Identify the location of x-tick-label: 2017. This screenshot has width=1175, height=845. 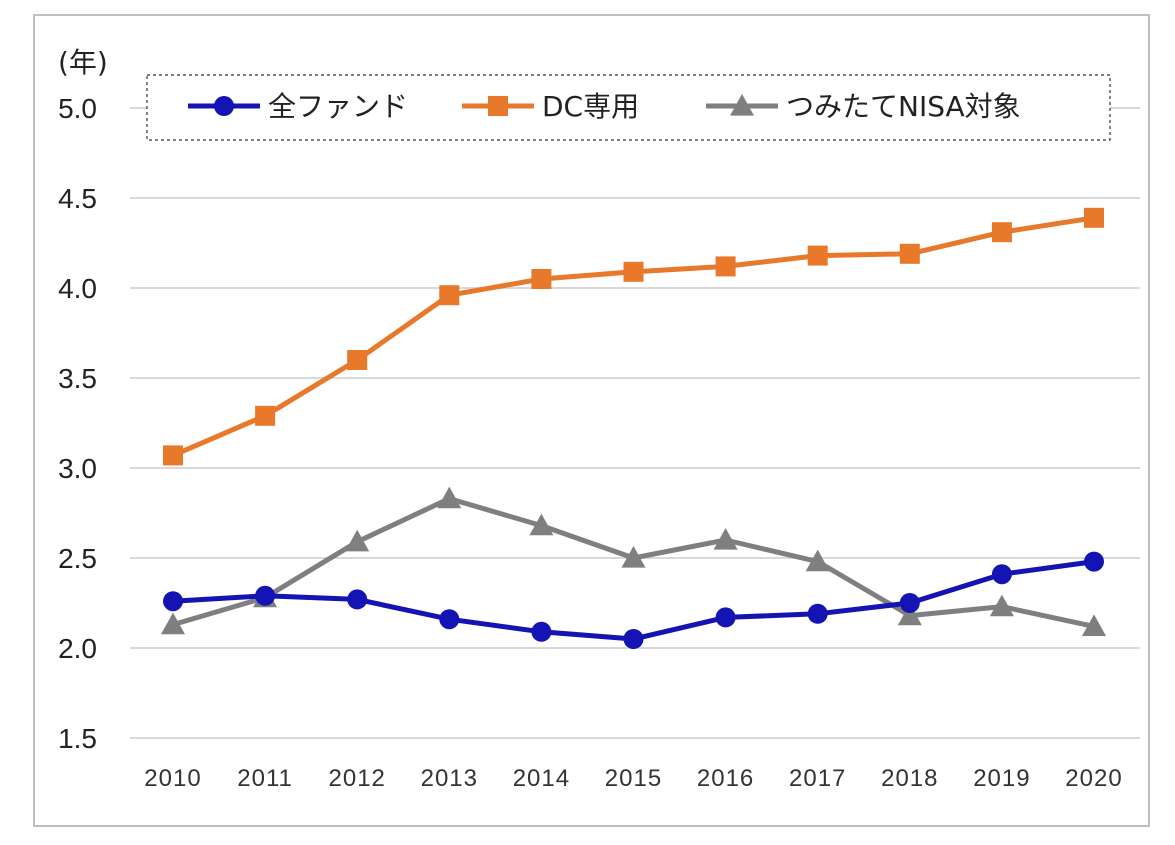
(817, 778).